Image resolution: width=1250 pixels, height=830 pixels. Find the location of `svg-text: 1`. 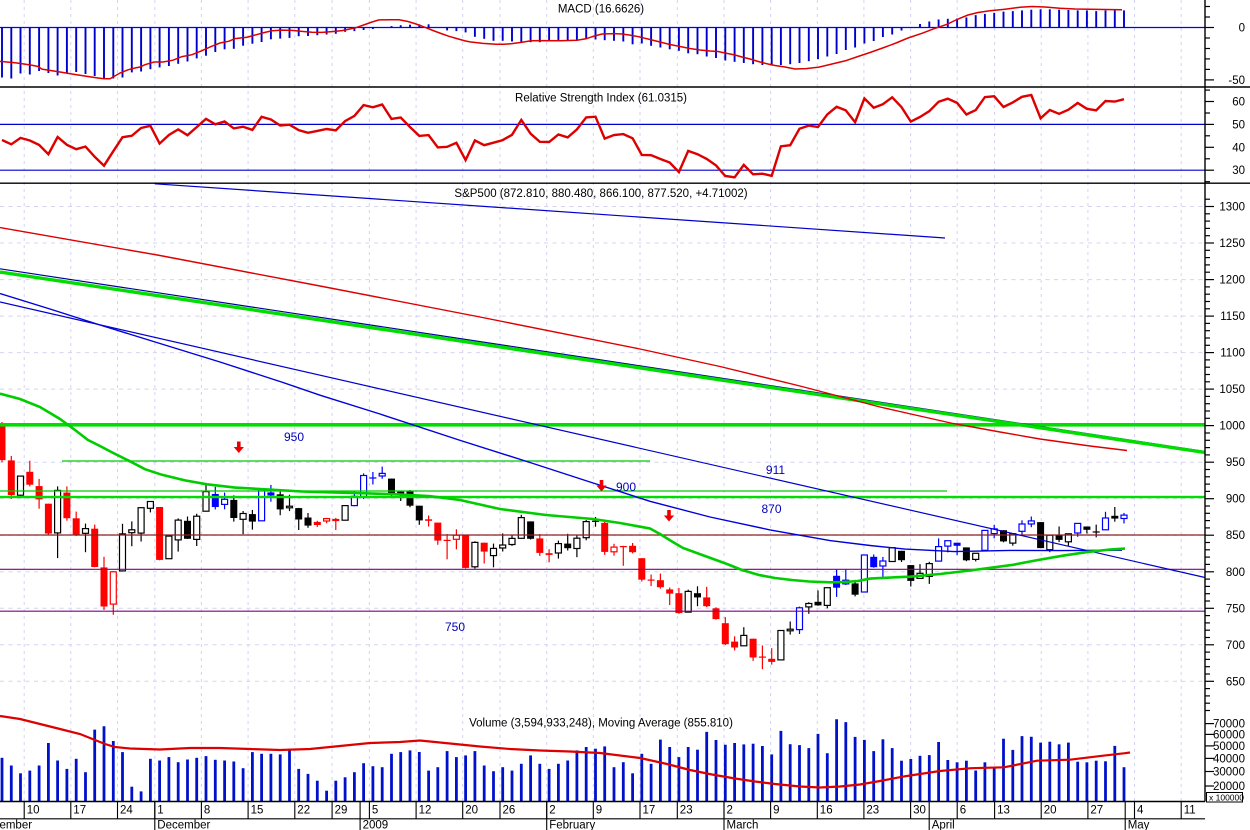

svg-text: 1 is located at coordinates (160, 811).